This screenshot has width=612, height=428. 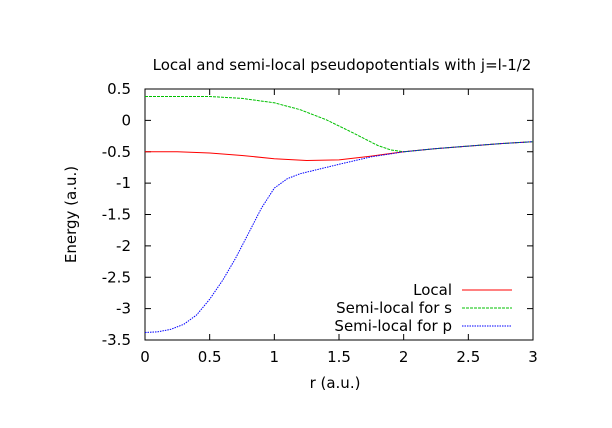 What do you see at coordinates (210, 357) in the screenshot?
I see `x-tick-label: 0.5` at bounding box center [210, 357].